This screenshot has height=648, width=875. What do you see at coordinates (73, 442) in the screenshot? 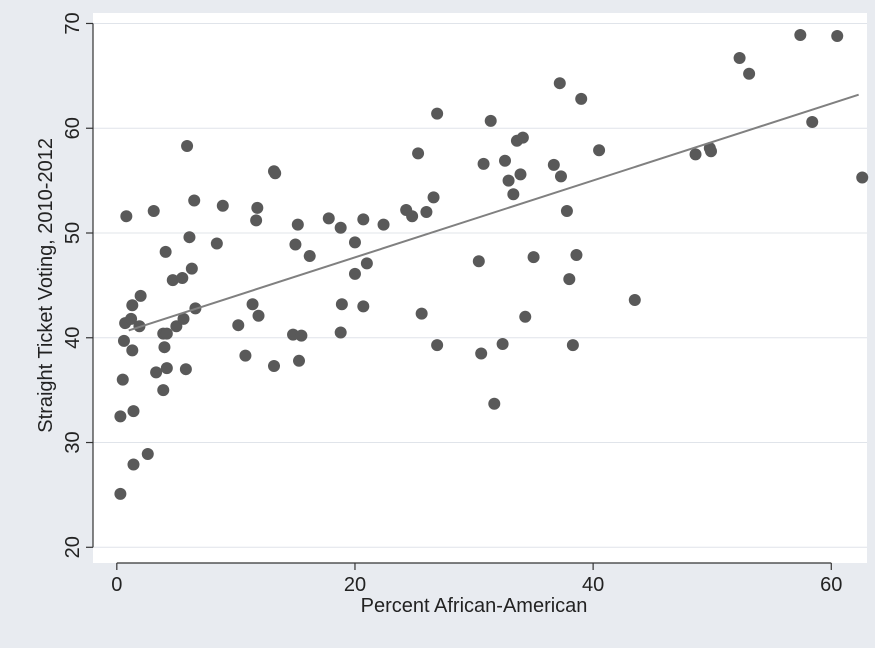
I see `y-tick-label: 30` at bounding box center [73, 442].